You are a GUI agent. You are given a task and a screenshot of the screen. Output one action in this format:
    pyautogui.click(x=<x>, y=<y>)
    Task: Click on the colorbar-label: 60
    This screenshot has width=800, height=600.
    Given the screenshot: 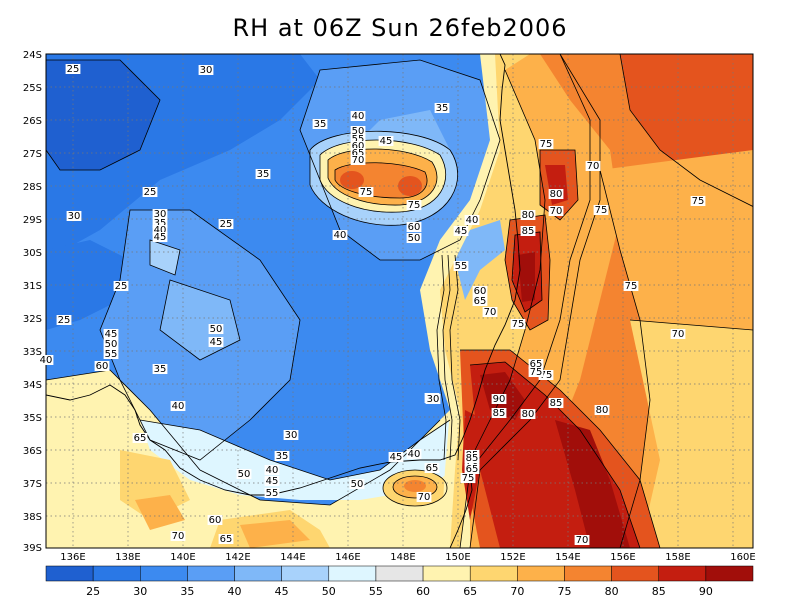 What is the action you would take?
    pyautogui.click(x=423, y=591)
    